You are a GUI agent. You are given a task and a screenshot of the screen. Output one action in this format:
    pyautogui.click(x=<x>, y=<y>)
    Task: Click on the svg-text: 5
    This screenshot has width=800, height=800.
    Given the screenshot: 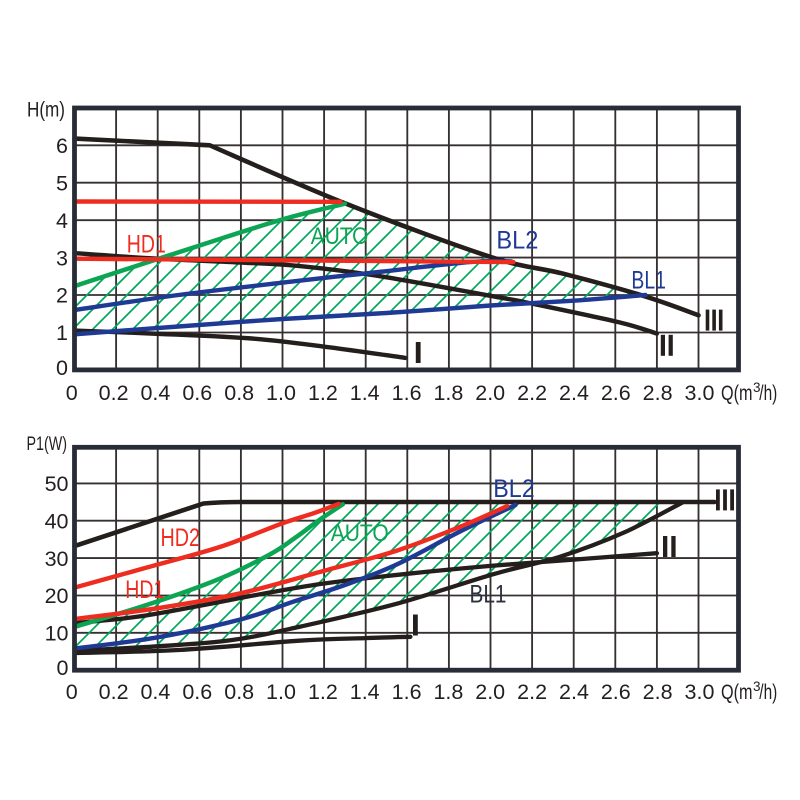 What is the action you would take?
    pyautogui.click(x=62, y=183)
    